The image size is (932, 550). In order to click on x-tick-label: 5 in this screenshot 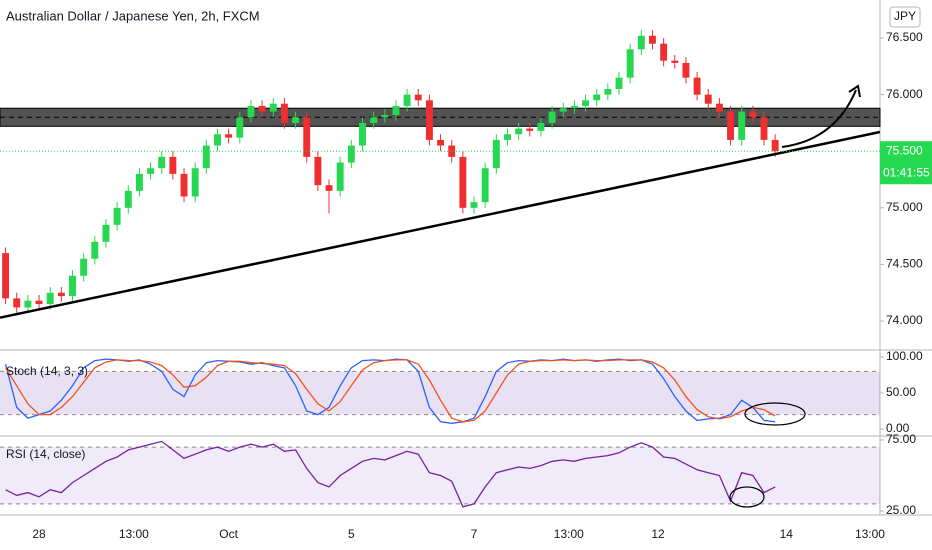, I will do `click(351, 534)`.